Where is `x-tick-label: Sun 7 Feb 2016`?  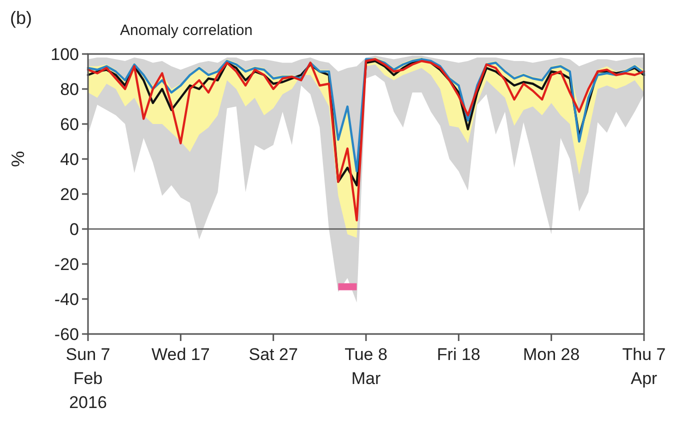 x-tick-label: Sun 7 Feb 2016 is located at coordinates (88, 378).